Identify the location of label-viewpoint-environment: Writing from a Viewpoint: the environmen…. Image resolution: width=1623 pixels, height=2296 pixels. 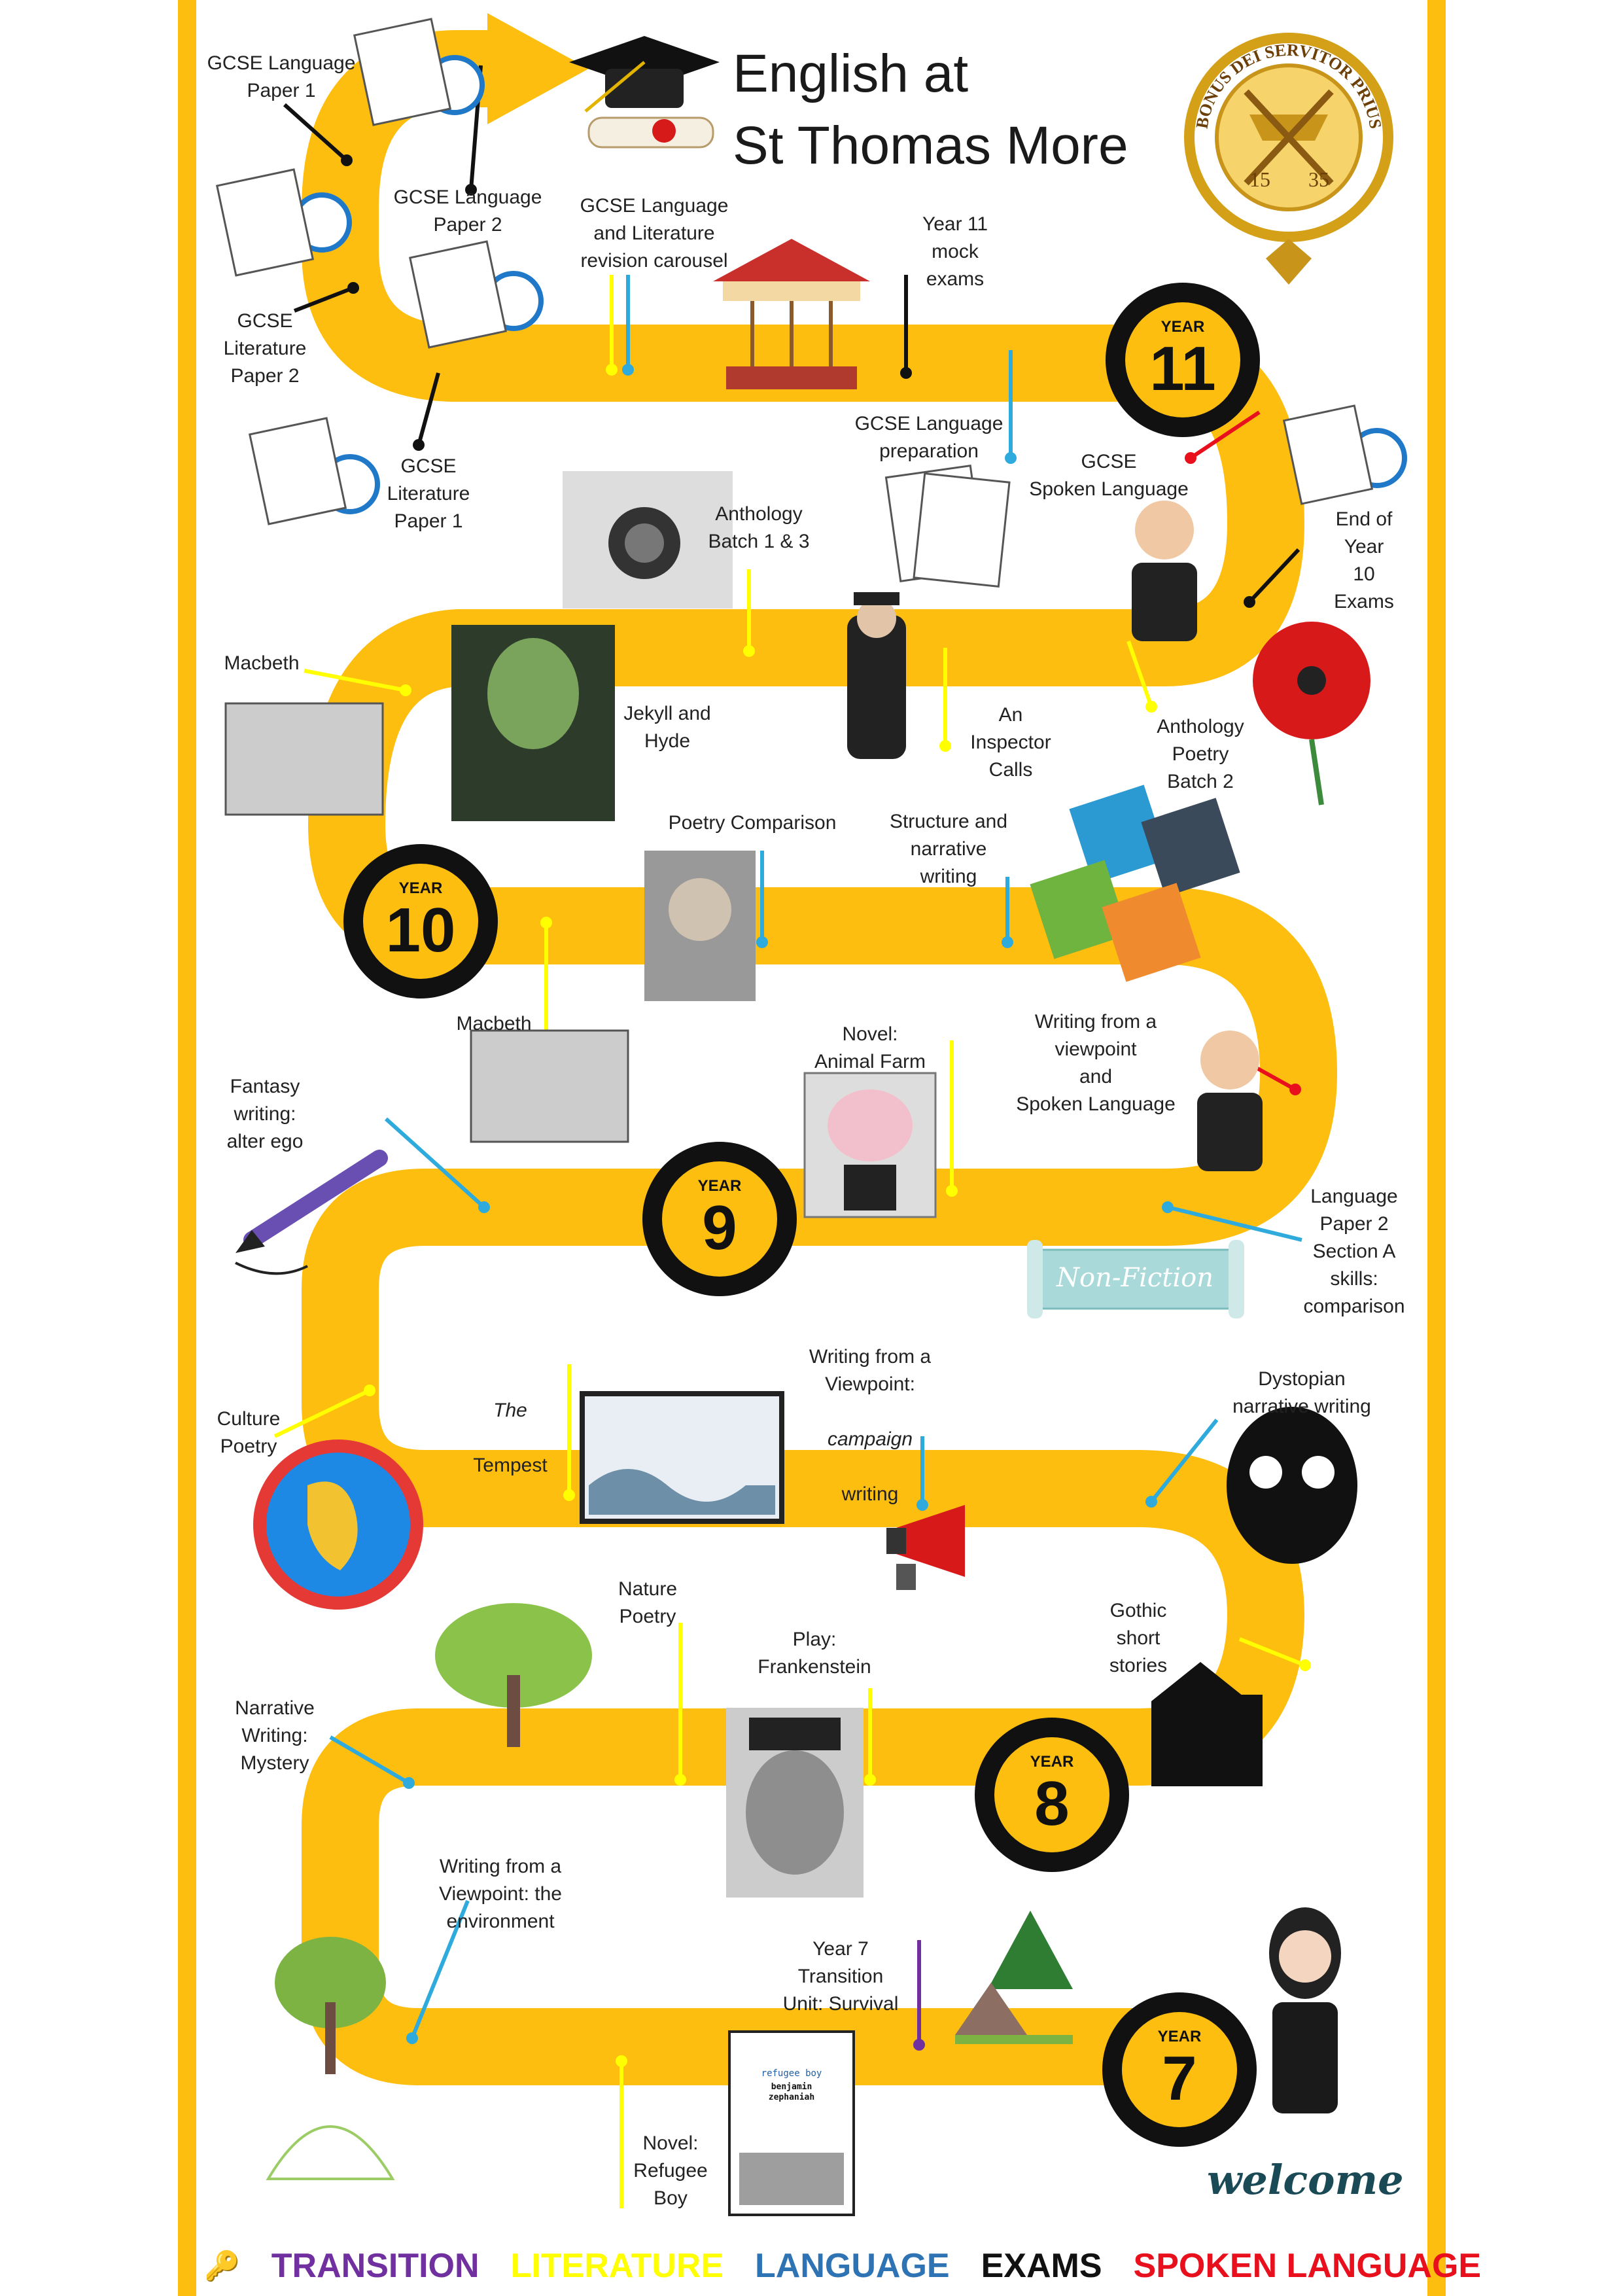
(500, 1894).